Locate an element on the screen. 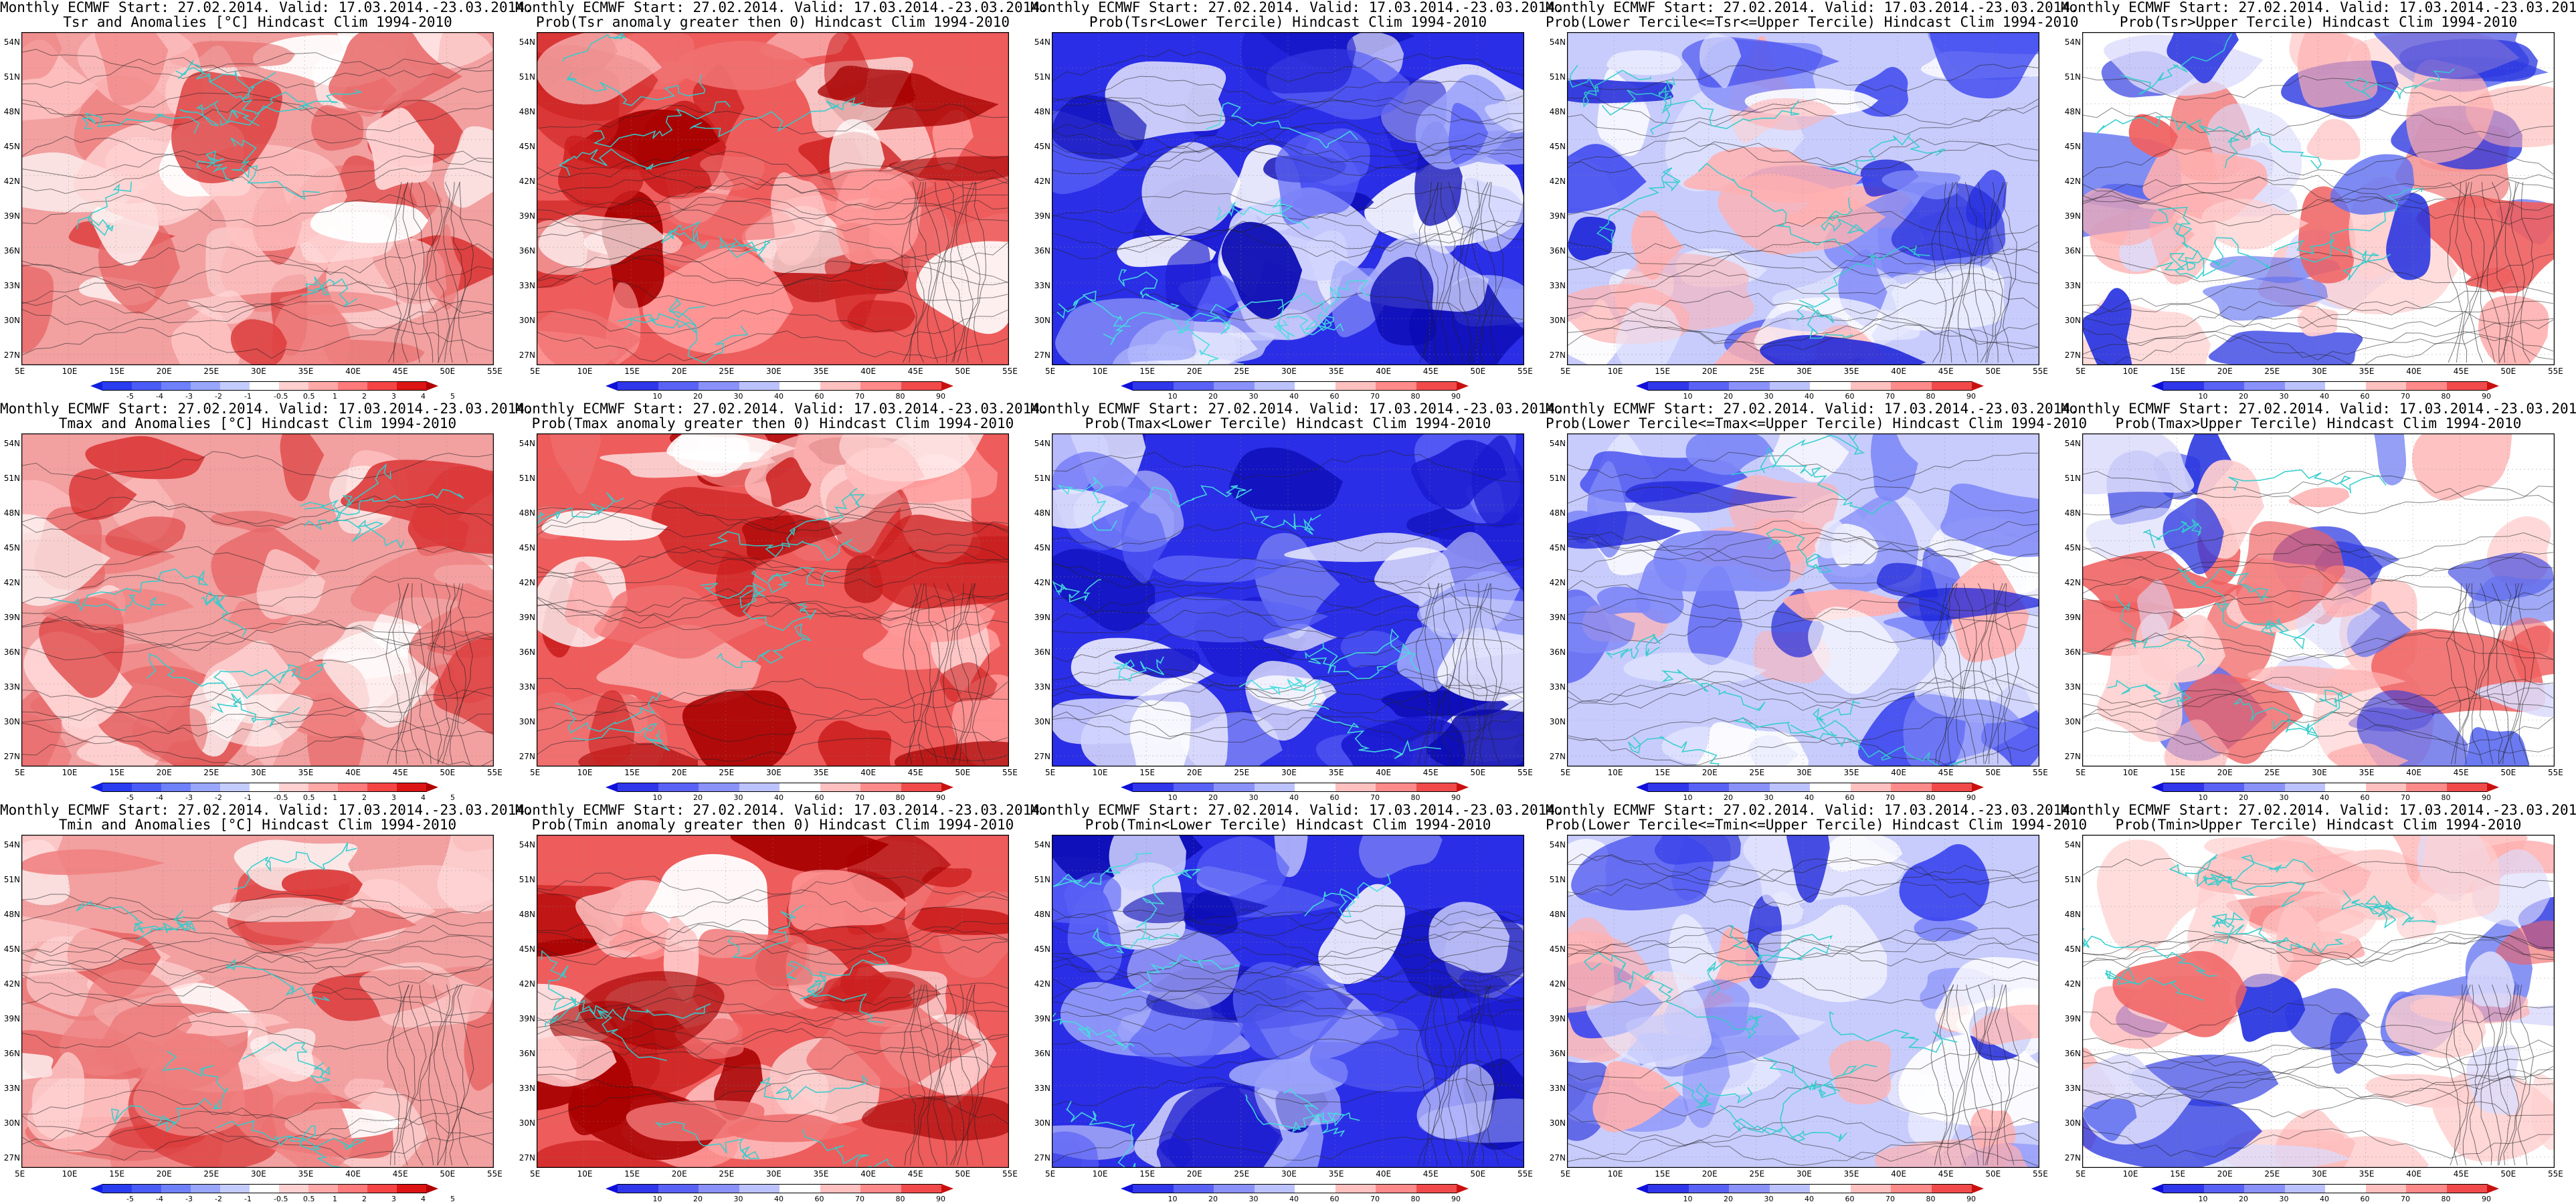  colorbar-tick-label: 1 is located at coordinates (335, 797).